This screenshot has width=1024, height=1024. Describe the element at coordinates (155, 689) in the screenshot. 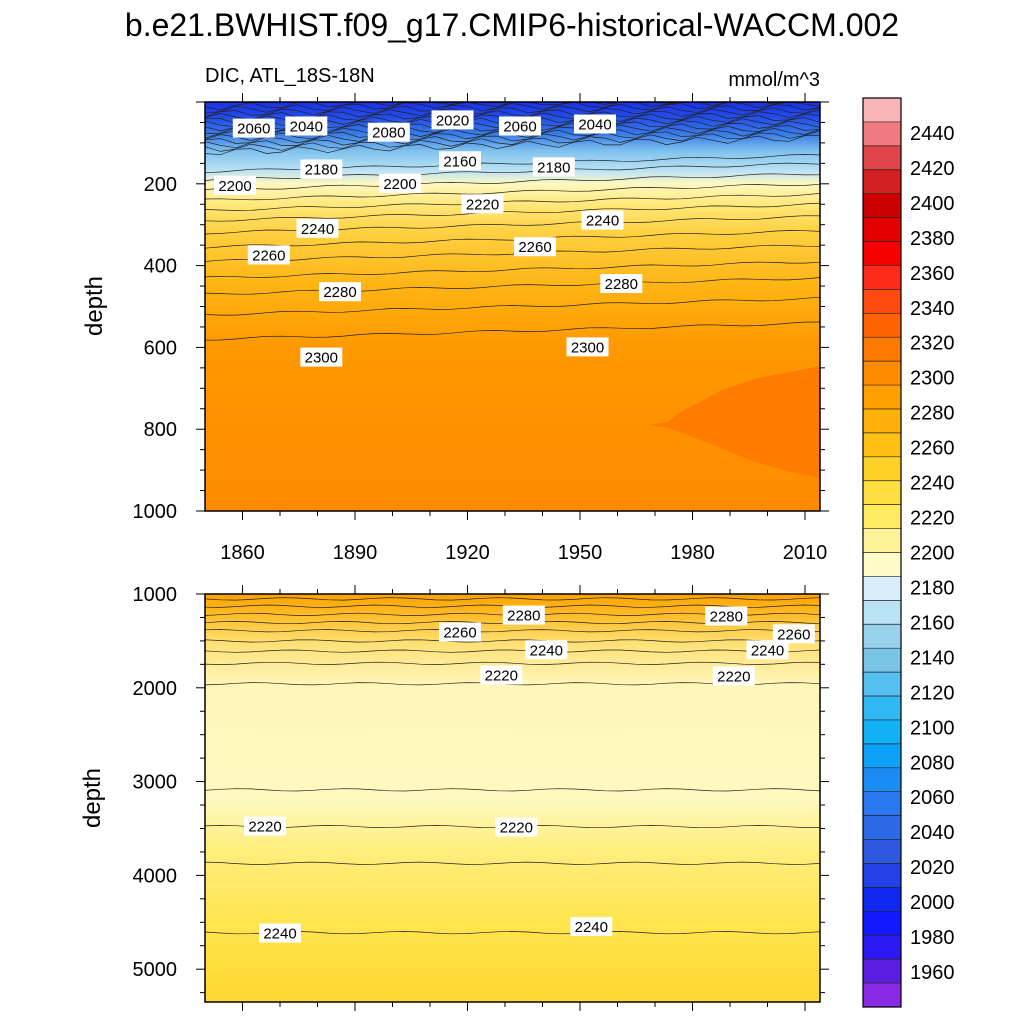

I see `y-tick-label: 2000` at that location.